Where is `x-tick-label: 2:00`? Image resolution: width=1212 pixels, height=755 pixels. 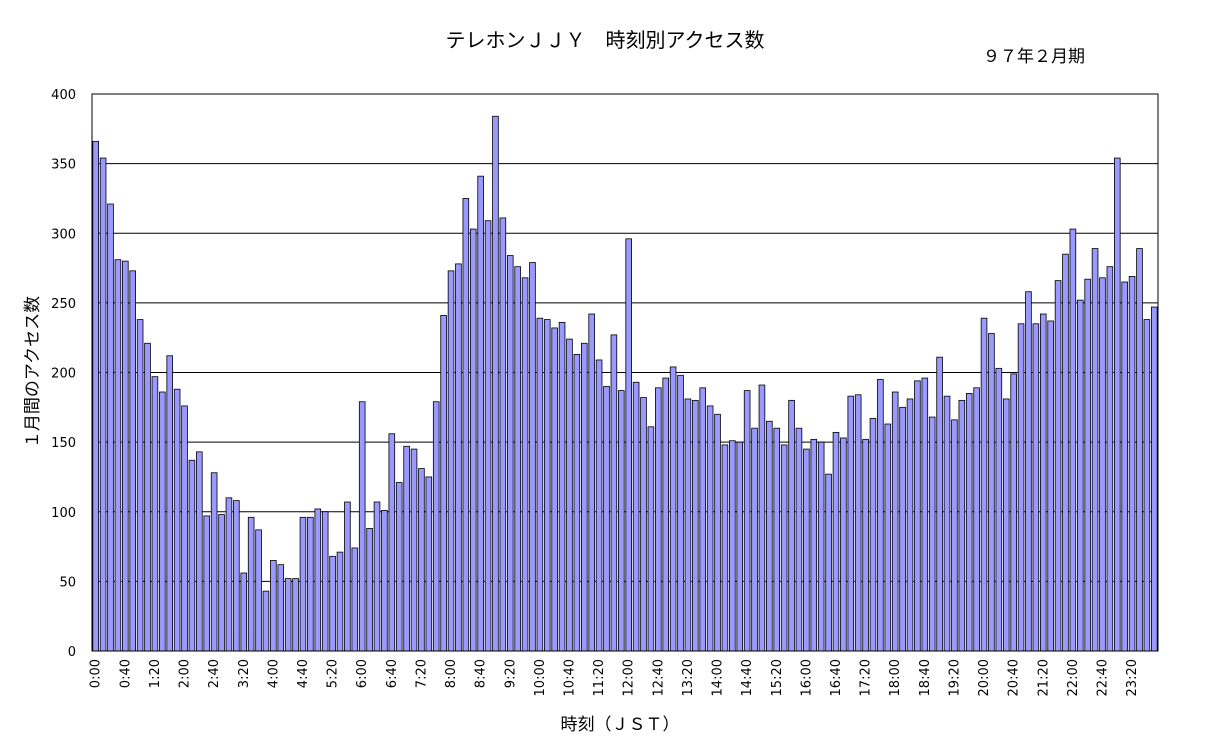 x-tick-label: 2:00 is located at coordinates (185, 673).